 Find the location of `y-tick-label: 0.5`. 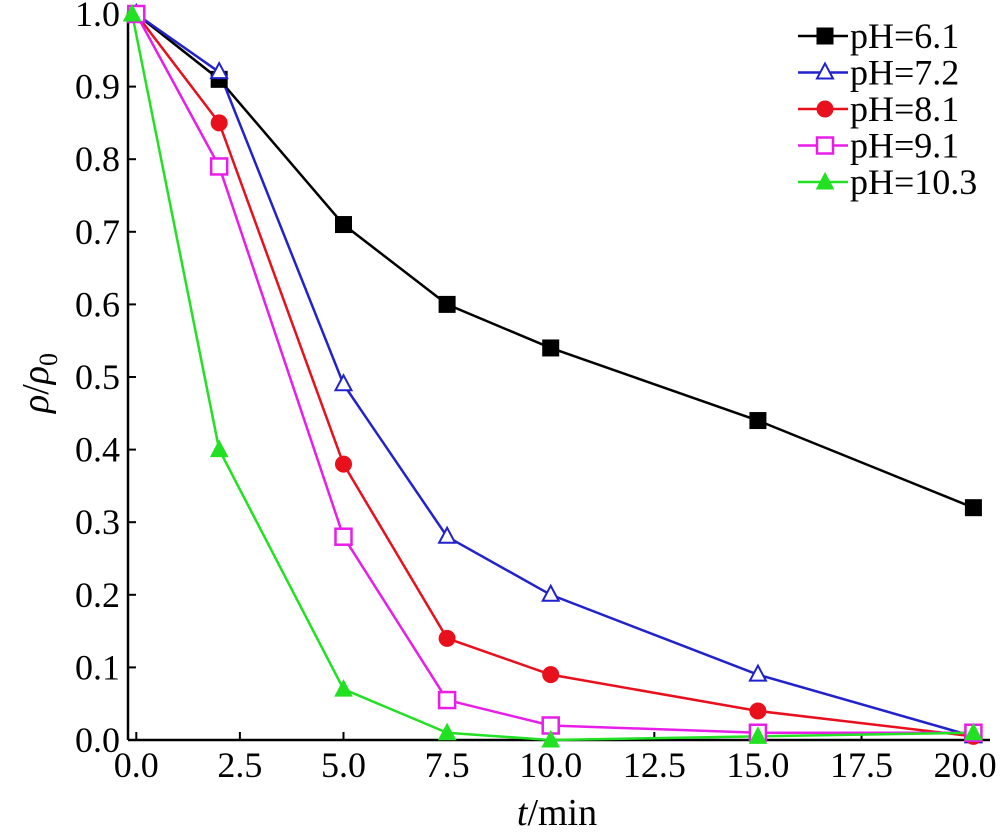

y-tick-label: 0.5 is located at coordinates (97, 377).